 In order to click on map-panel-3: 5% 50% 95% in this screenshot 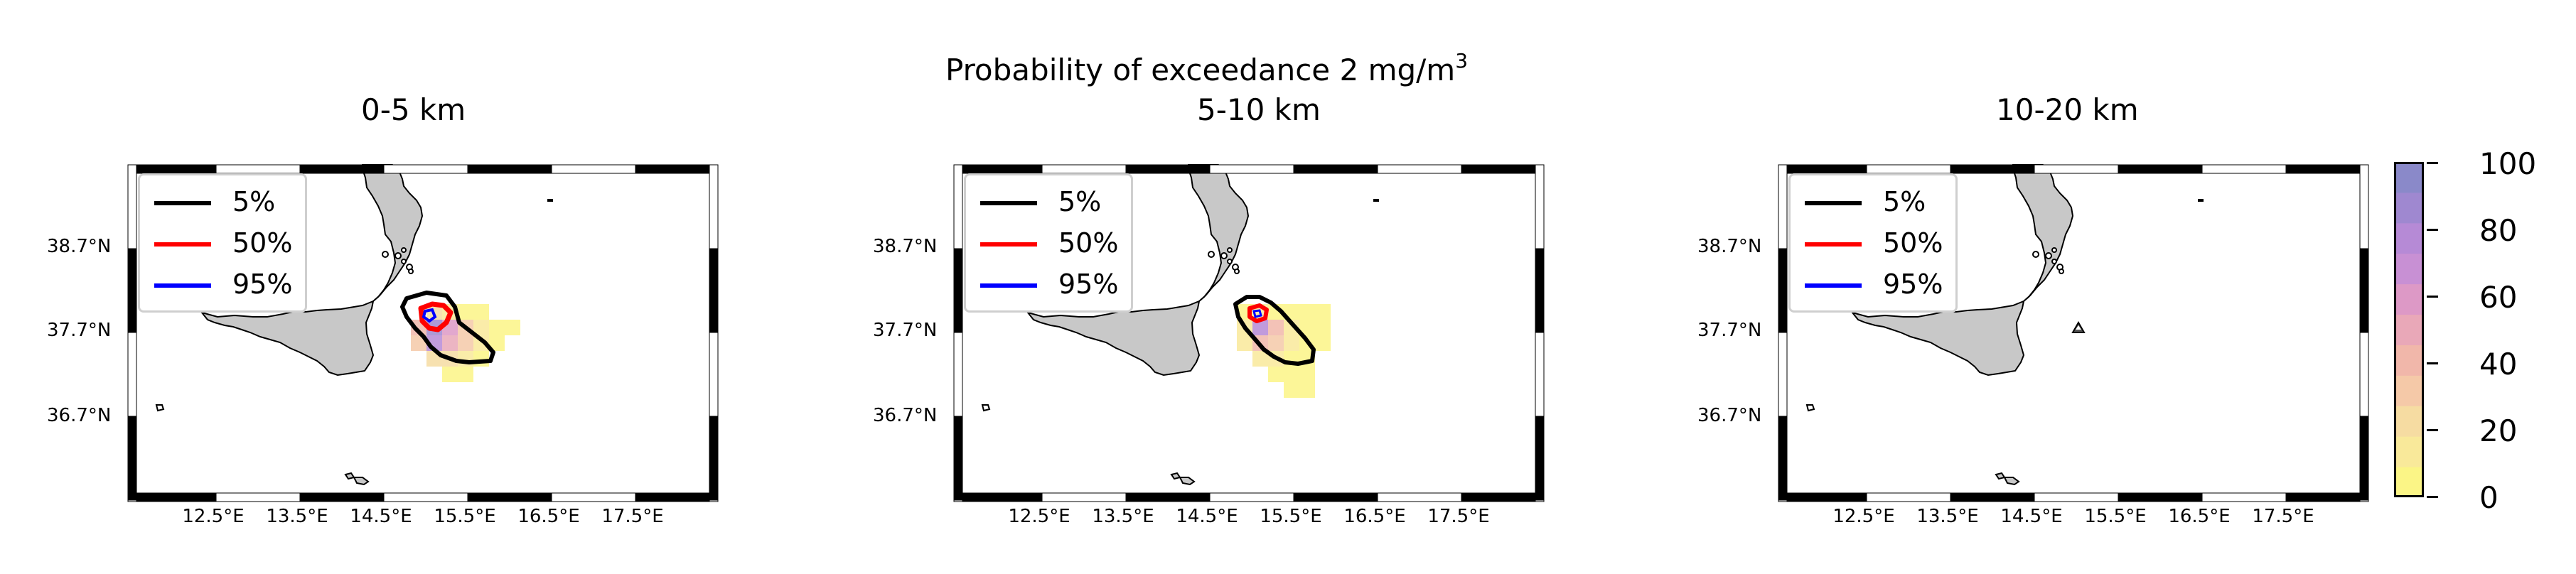, I will do `click(2073, 333)`.